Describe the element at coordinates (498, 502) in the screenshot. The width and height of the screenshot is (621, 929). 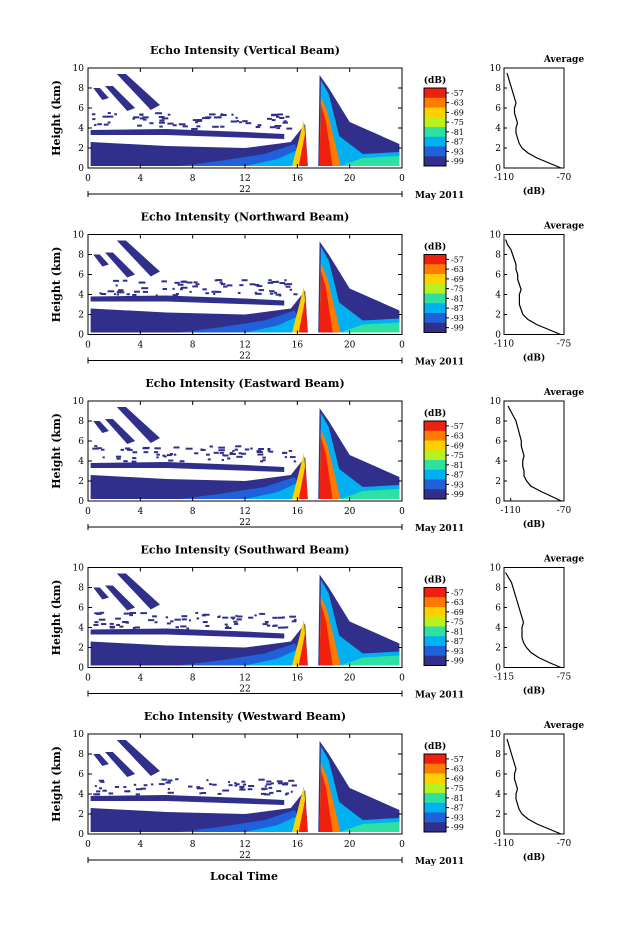
I see `average-y-tick-label: 0` at that location.